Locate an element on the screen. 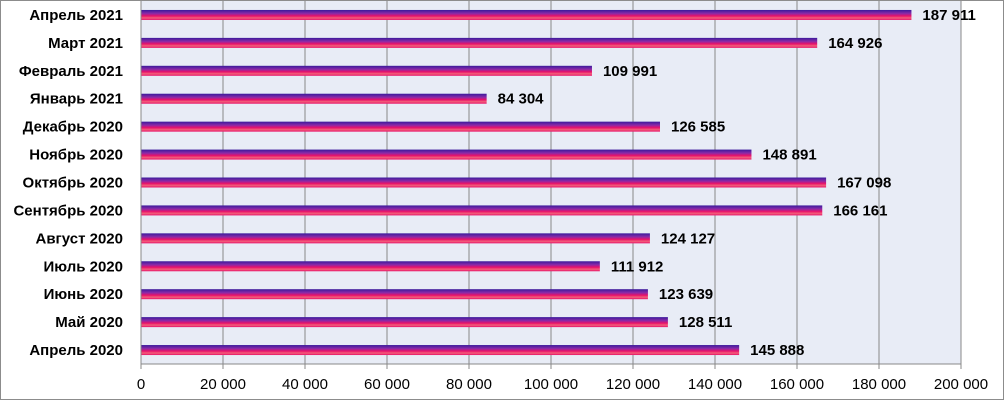 The height and width of the screenshot is (400, 1004). category-label: Январь 2021 is located at coordinates (76, 99).